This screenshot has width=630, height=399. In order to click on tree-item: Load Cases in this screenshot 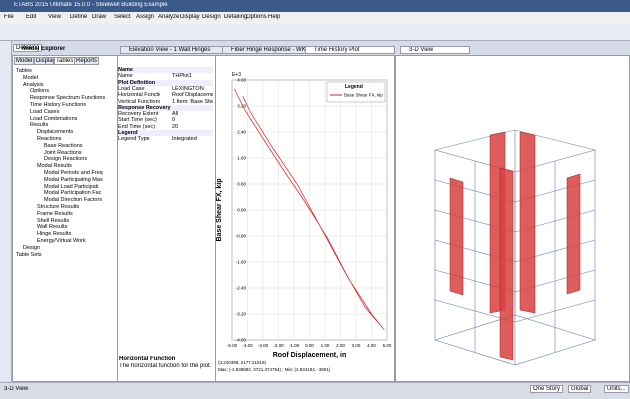, I will do `click(45, 111)`.